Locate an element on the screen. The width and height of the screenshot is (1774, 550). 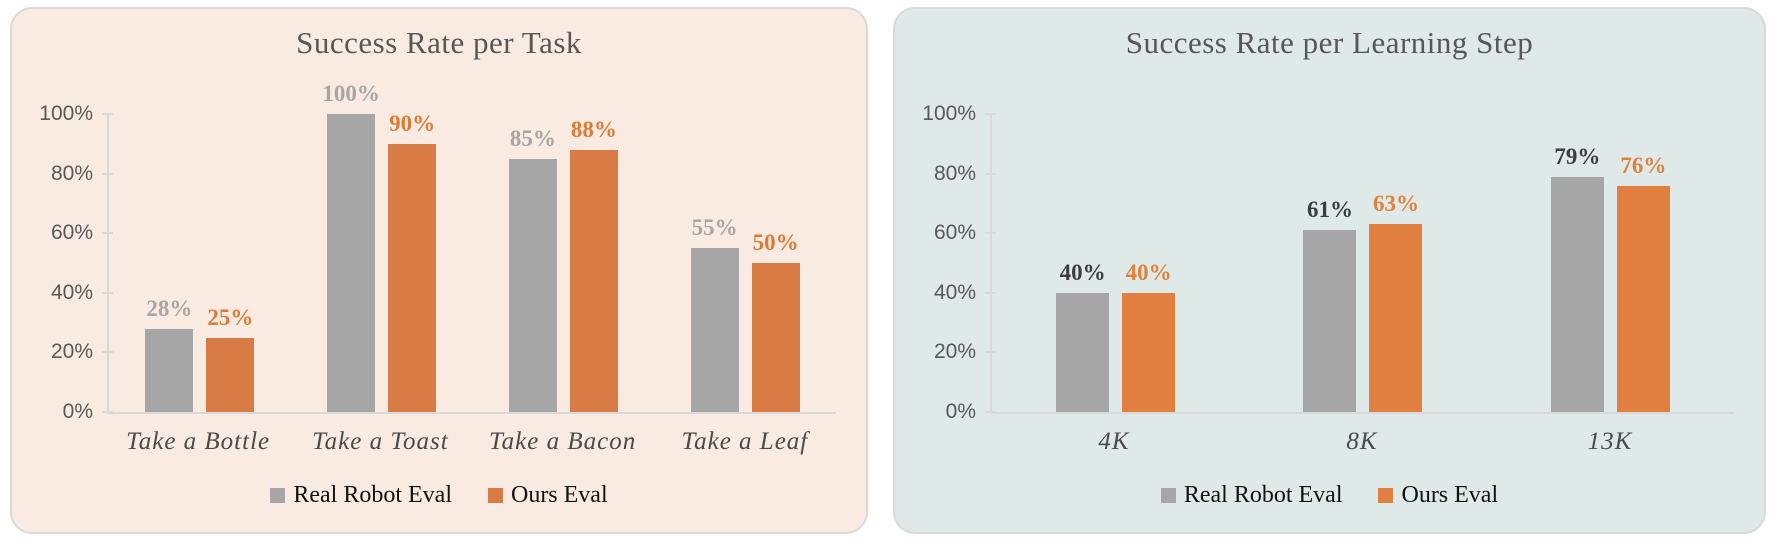
bar-pair: 40% 40% is located at coordinates (1116, 263).